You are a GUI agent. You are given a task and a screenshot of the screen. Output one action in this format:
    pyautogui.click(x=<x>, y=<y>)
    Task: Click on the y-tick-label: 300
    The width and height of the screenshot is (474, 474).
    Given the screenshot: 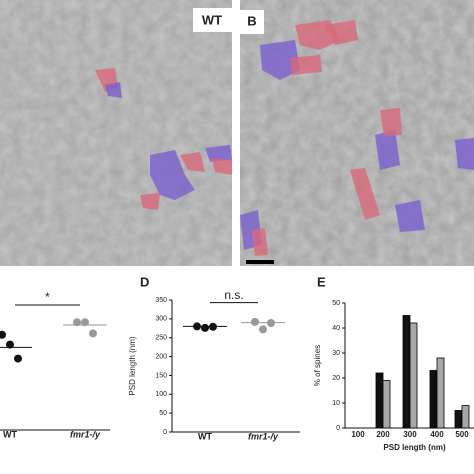 What is the action you would take?
    pyautogui.click(x=161, y=319)
    